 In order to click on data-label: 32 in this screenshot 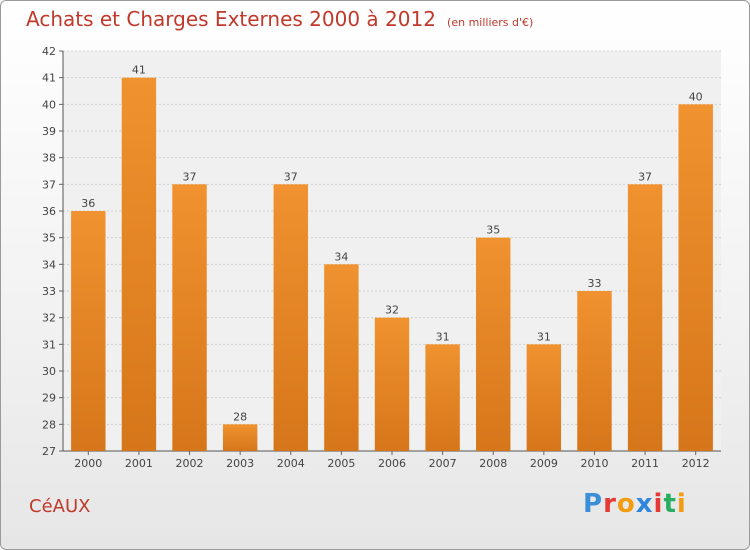, I will do `click(392, 310)`.